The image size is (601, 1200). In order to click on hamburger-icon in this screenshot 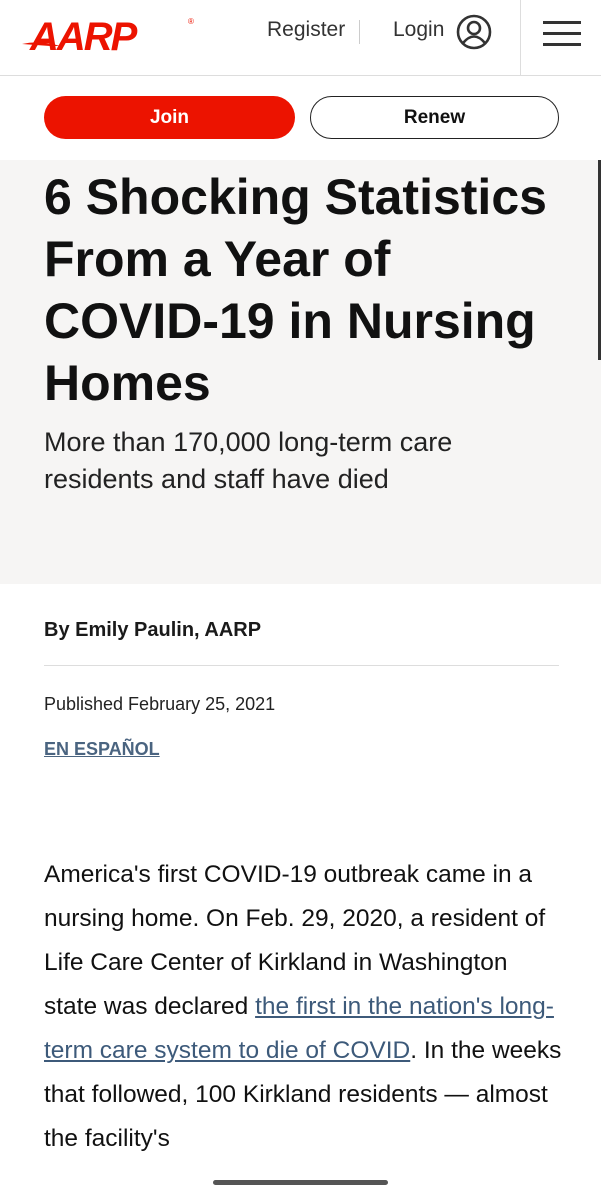, I will do `click(562, 37)`.